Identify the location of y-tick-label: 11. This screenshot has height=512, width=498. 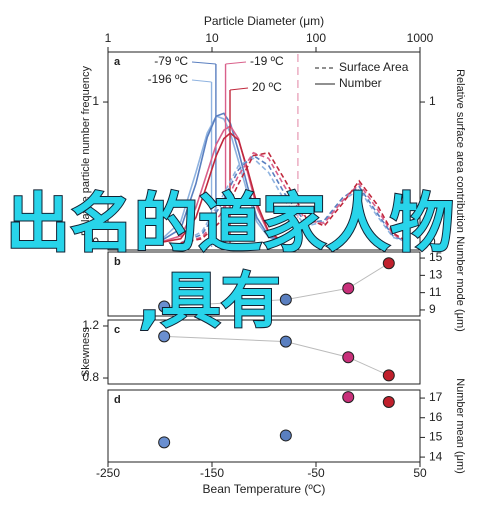
(435, 292).